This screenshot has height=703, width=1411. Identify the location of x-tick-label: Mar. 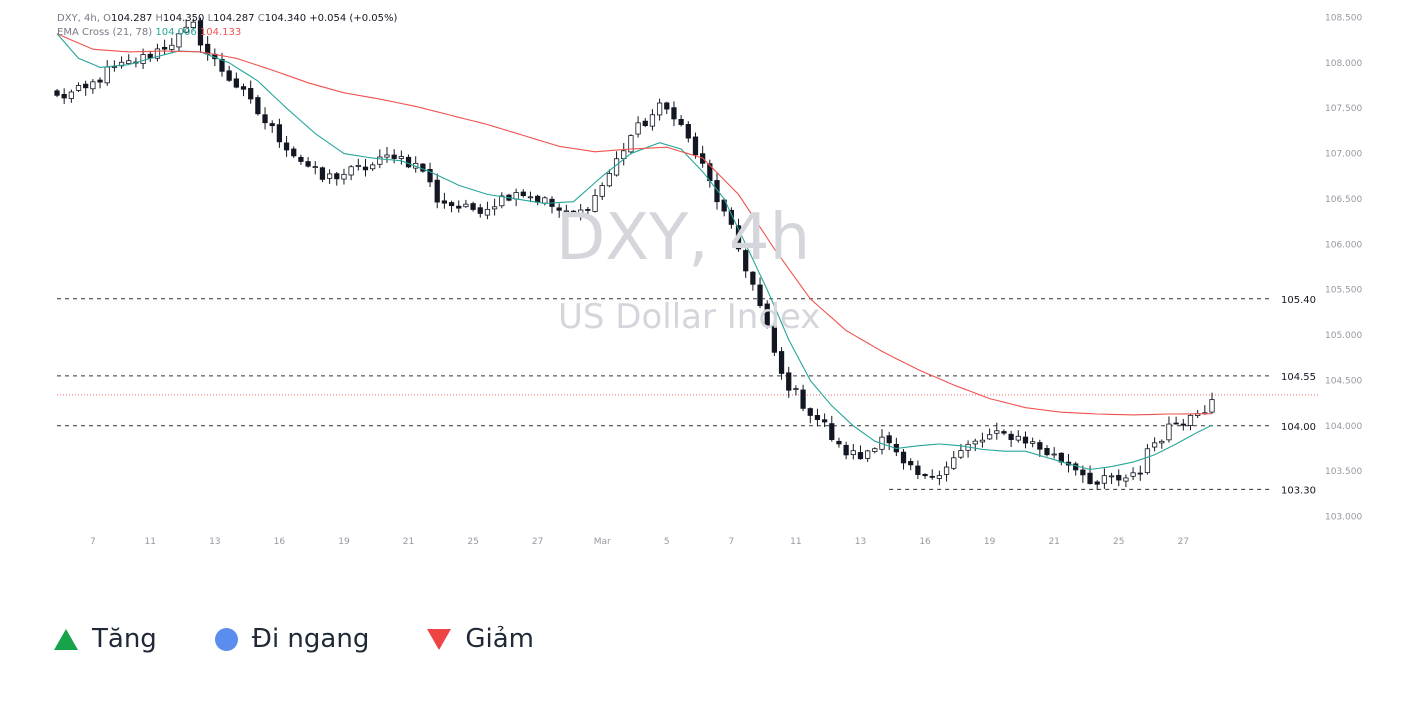
(602, 542).